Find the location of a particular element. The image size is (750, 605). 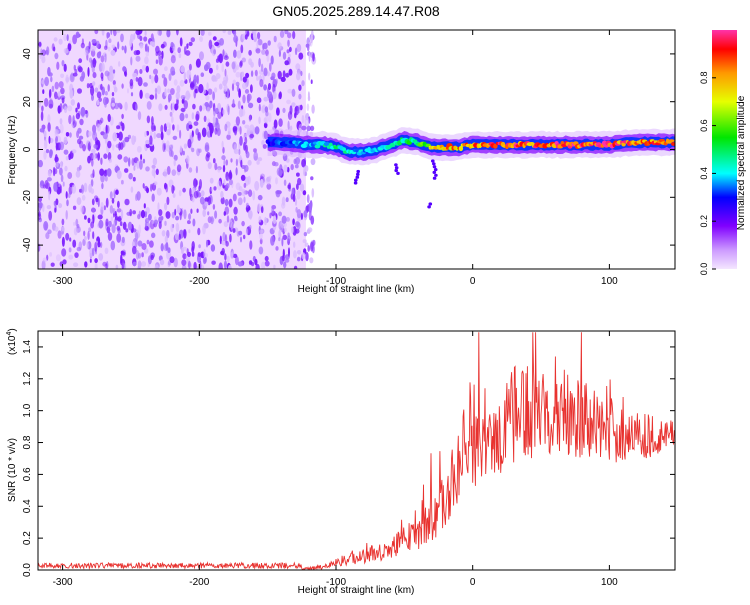

y-tick-label: 1.4 is located at coordinates (27, 347).